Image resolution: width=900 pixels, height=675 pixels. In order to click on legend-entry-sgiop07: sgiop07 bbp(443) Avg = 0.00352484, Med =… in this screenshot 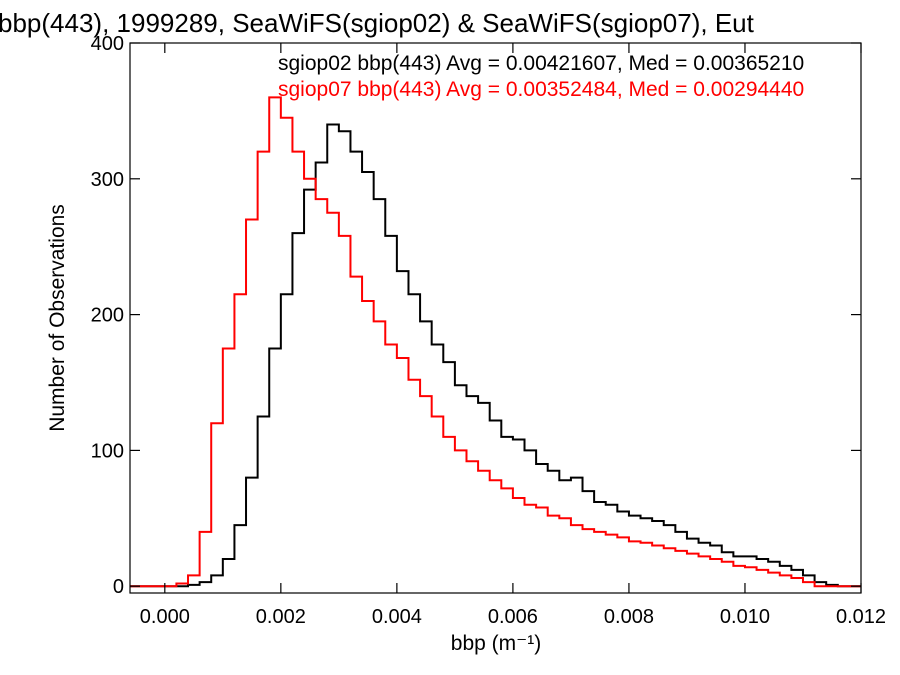, I will do `click(541, 89)`.